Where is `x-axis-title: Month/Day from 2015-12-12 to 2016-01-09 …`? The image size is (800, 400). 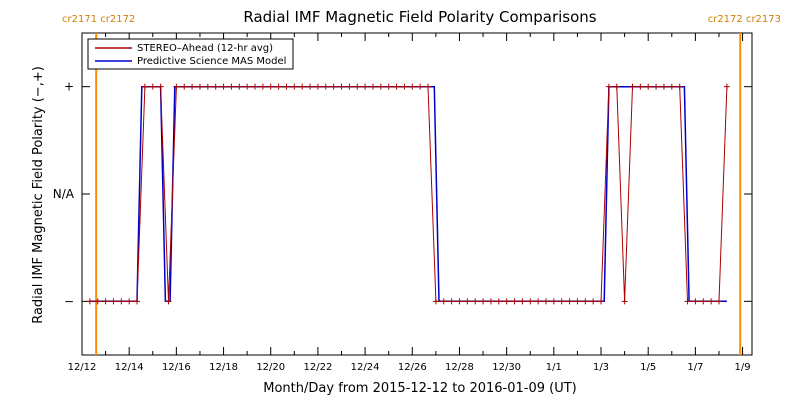
x-axis-title: Month/Day from 2015-12-12 to 2016-01-09 … is located at coordinates (419, 388).